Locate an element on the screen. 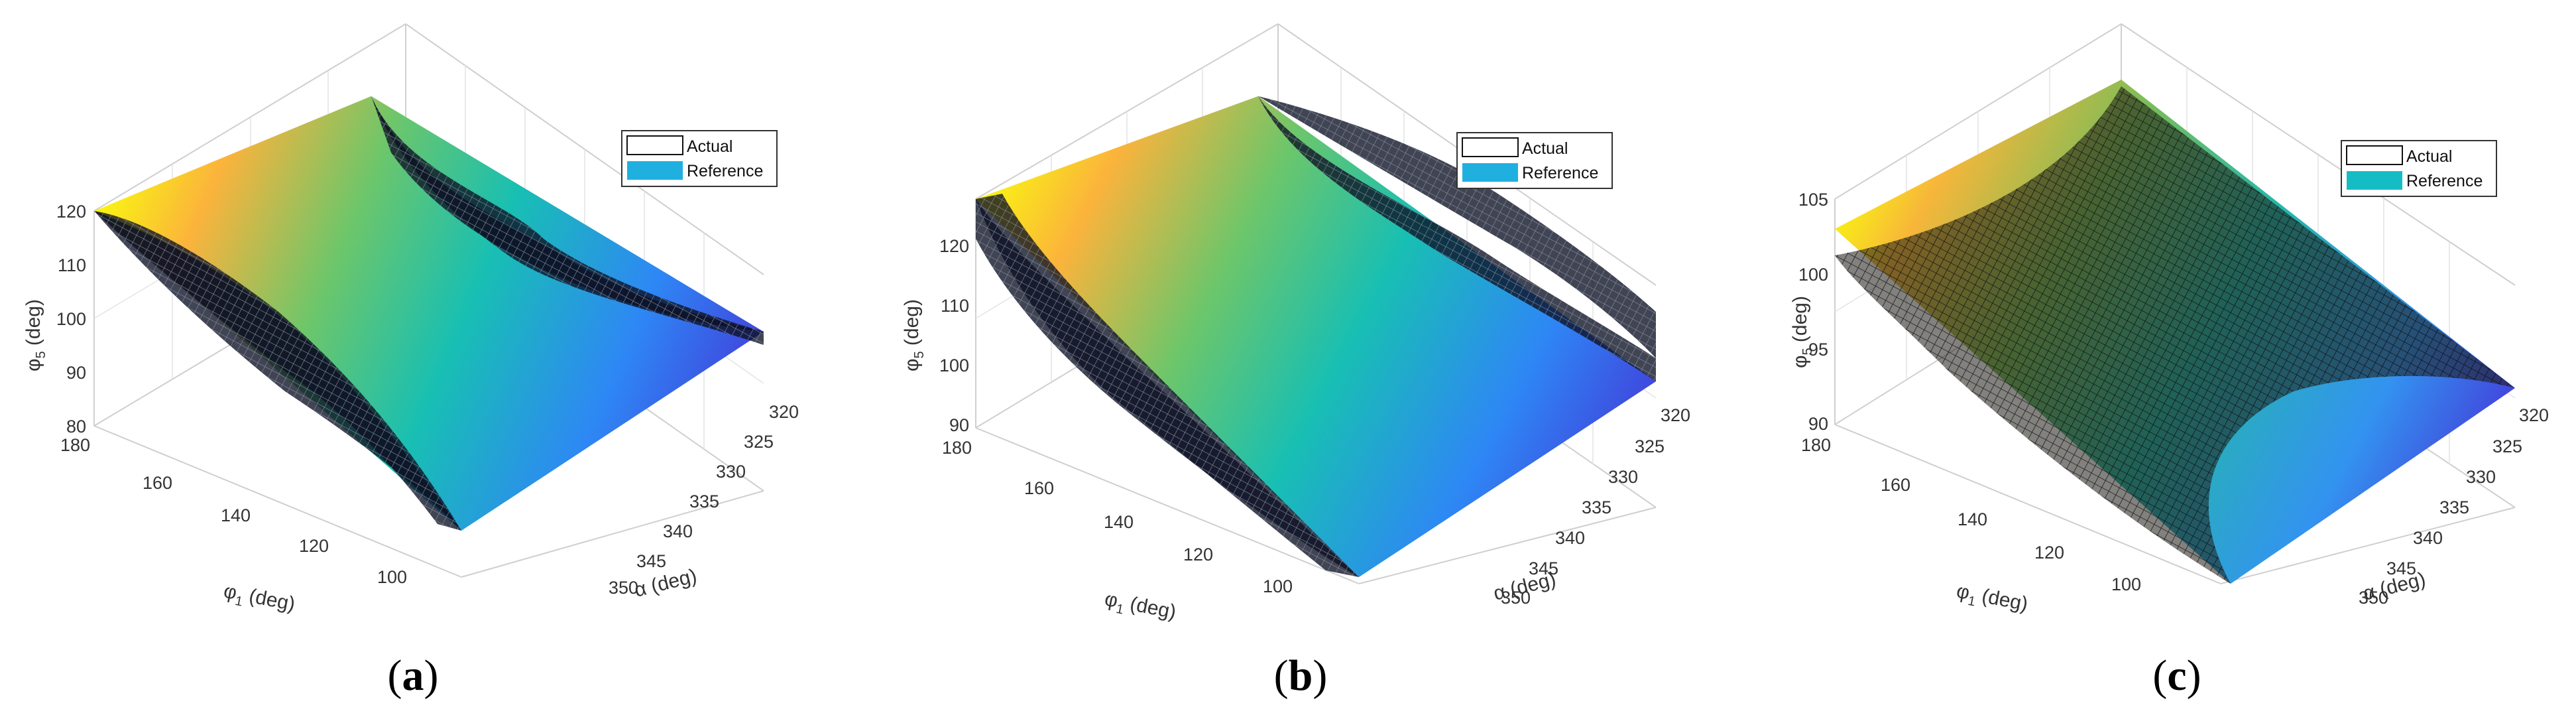 Image resolution: width=2576 pixels, height=725 pixels. tick-label: 80 is located at coordinates (76, 426).